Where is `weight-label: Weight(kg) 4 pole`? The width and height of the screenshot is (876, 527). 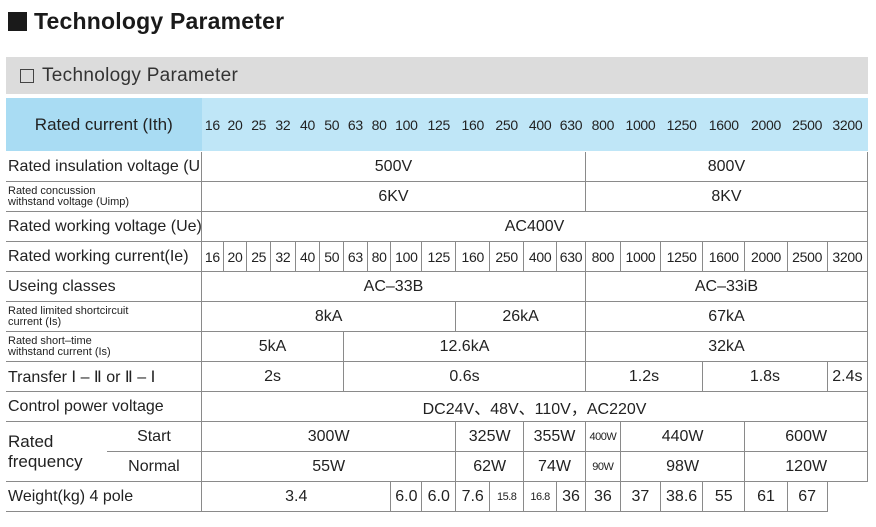
weight-label: Weight(kg) 4 pole is located at coordinates (104, 496).